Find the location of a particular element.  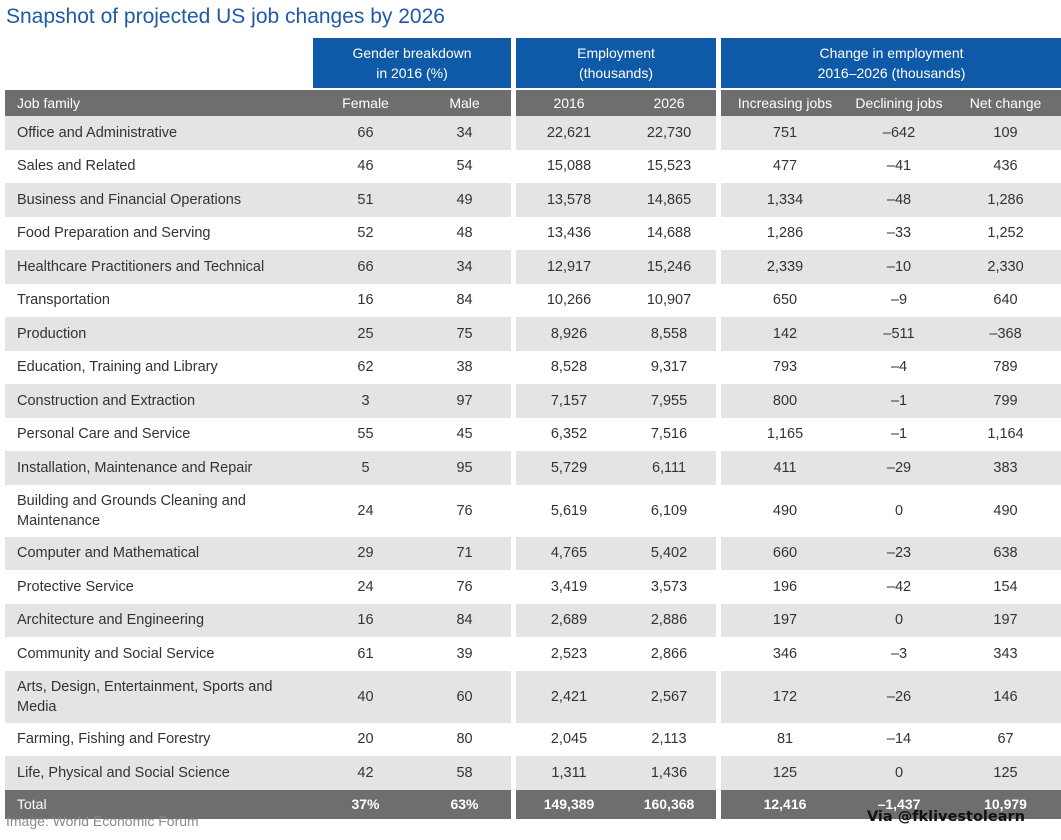

cell-increasing-jobs: 660 is located at coordinates (785, 553).